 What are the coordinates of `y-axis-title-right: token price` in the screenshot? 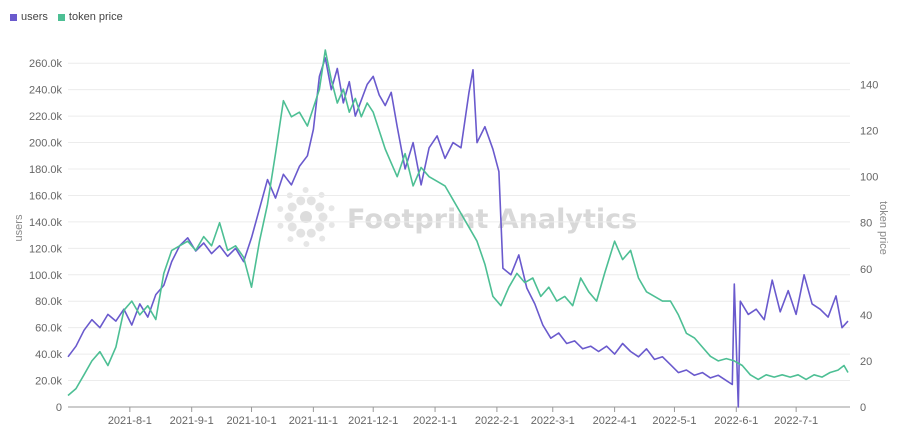 It's located at (883, 228).